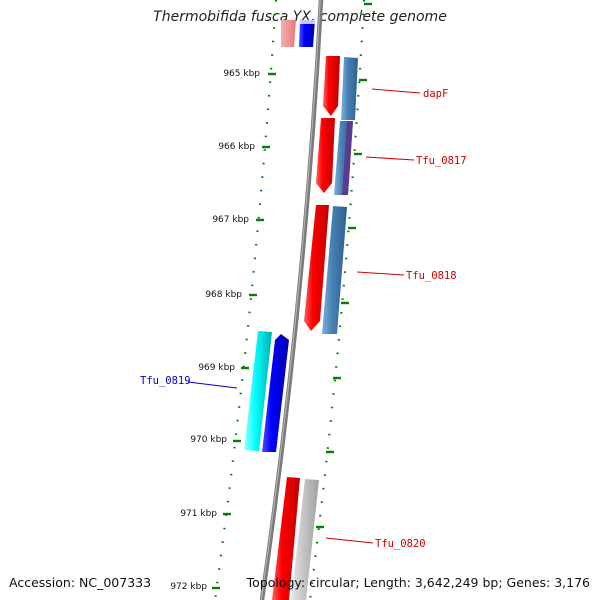 This screenshot has height=600, width=600. Describe the element at coordinates (300, 17) in the screenshot. I see `map-title: Thermobifida fusca YX, complete genome` at that location.